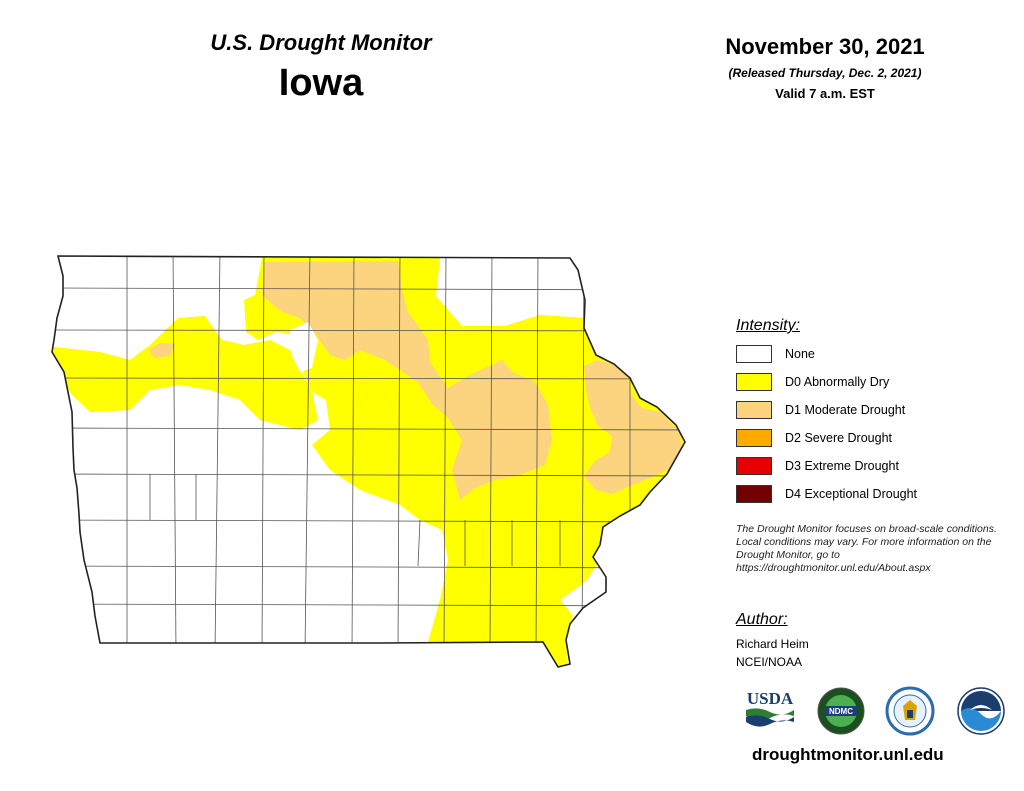 This screenshot has width=1024, height=791. What do you see at coordinates (161, 350) in the screenshot?
I see `d1-region-west-spot` at bounding box center [161, 350].